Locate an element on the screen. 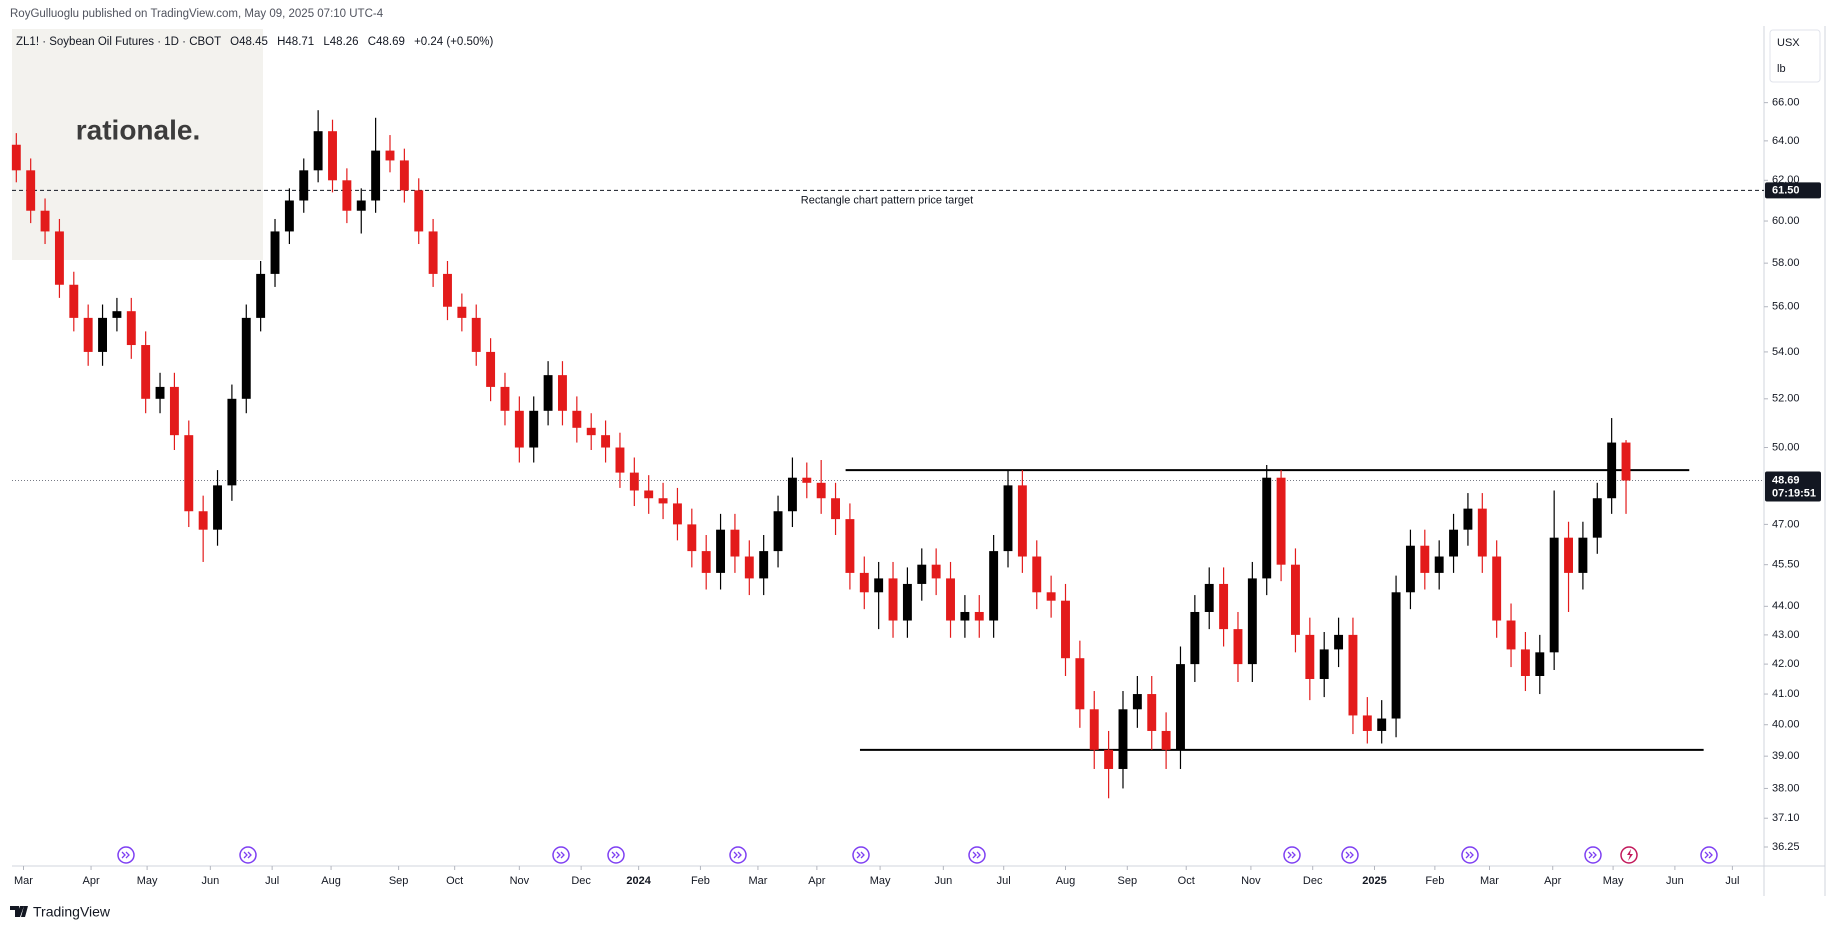  y-tick-label: 36.25 is located at coordinates (1786, 847).